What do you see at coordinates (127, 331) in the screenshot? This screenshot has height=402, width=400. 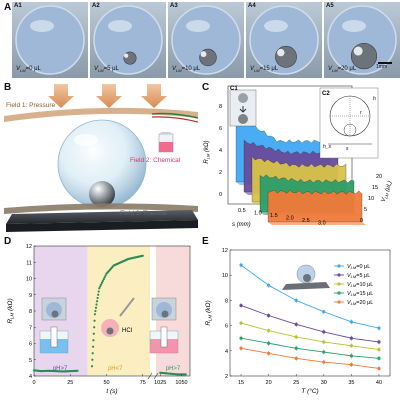 I see `hcl-label: HCl` at bounding box center [127, 331].